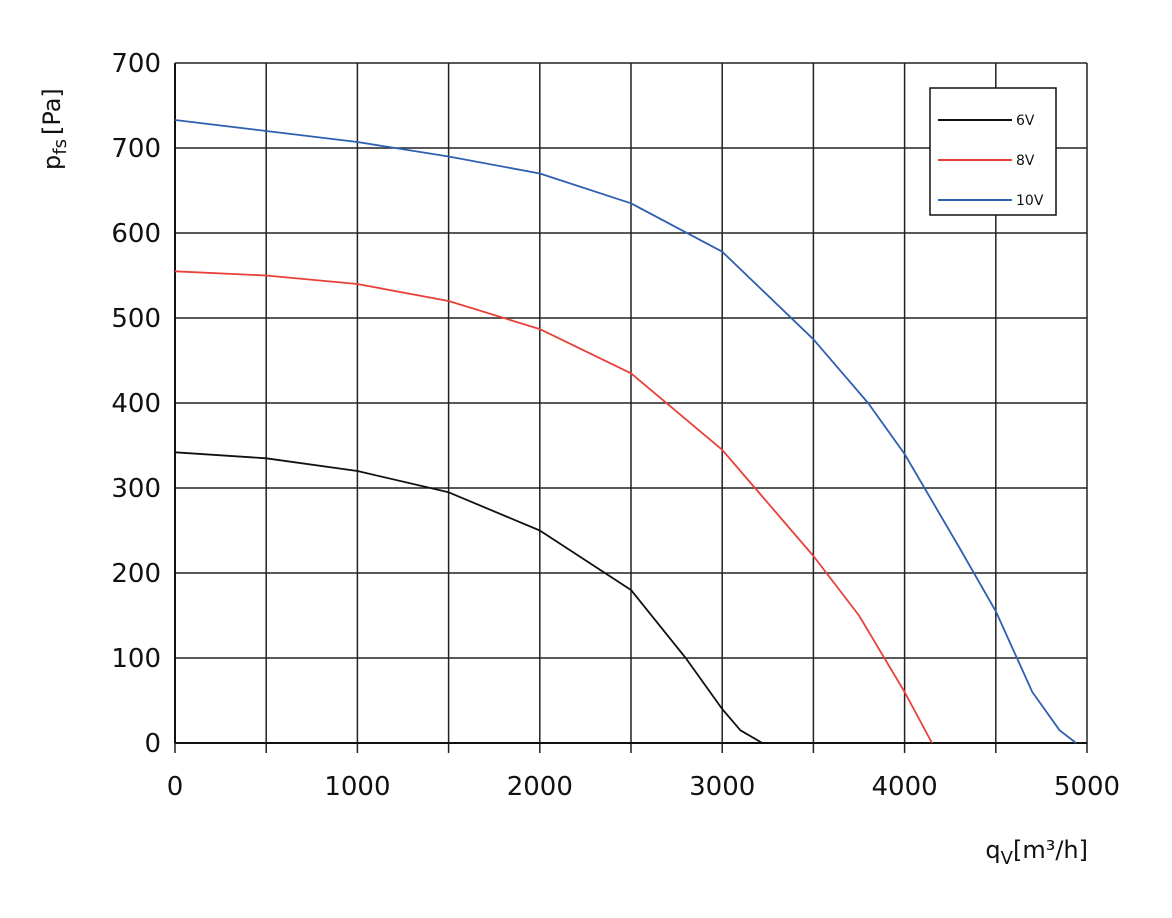 The height and width of the screenshot is (918, 1172). What do you see at coordinates (540, 787) in the screenshot?
I see `x-tick-label: 2000` at bounding box center [540, 787].